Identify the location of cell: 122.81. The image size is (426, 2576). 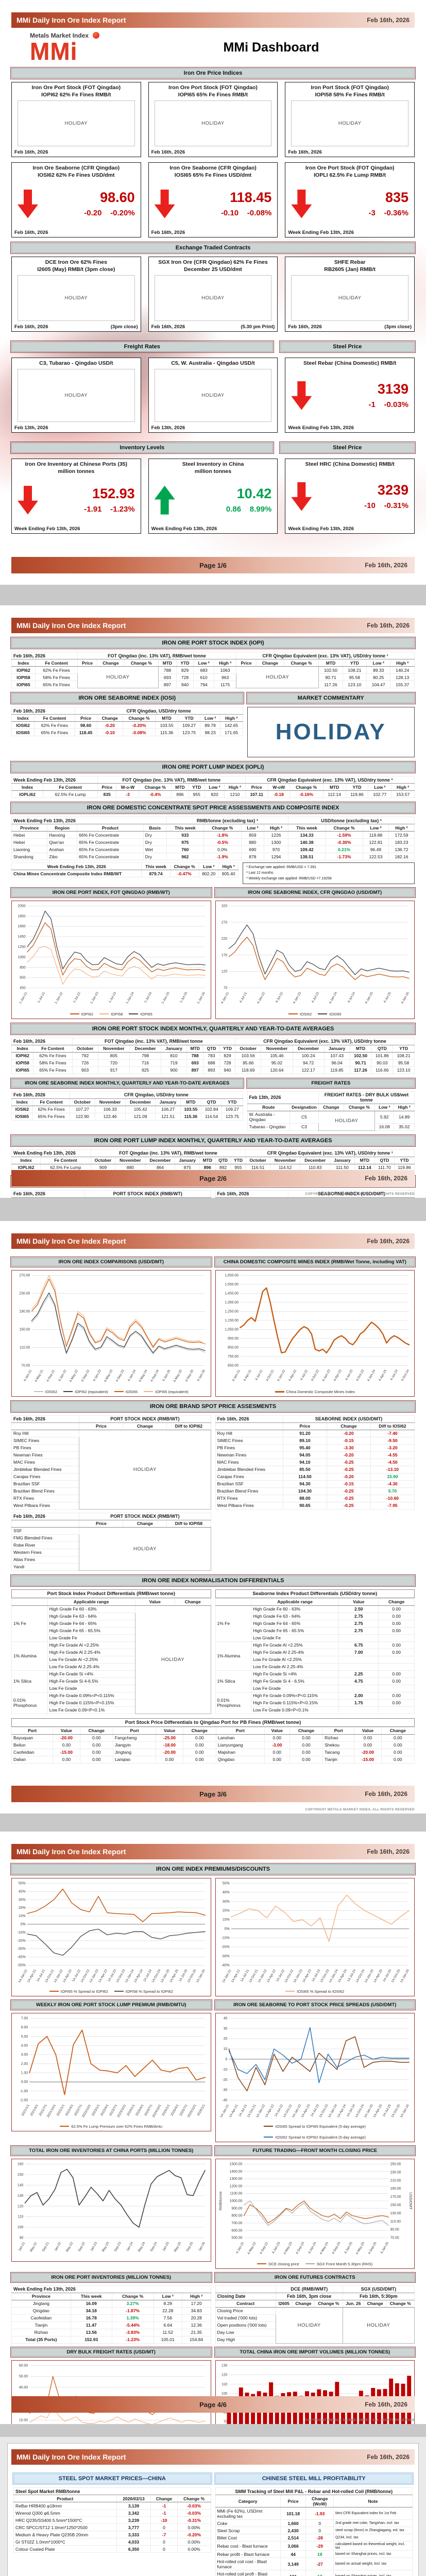
(375, 842).